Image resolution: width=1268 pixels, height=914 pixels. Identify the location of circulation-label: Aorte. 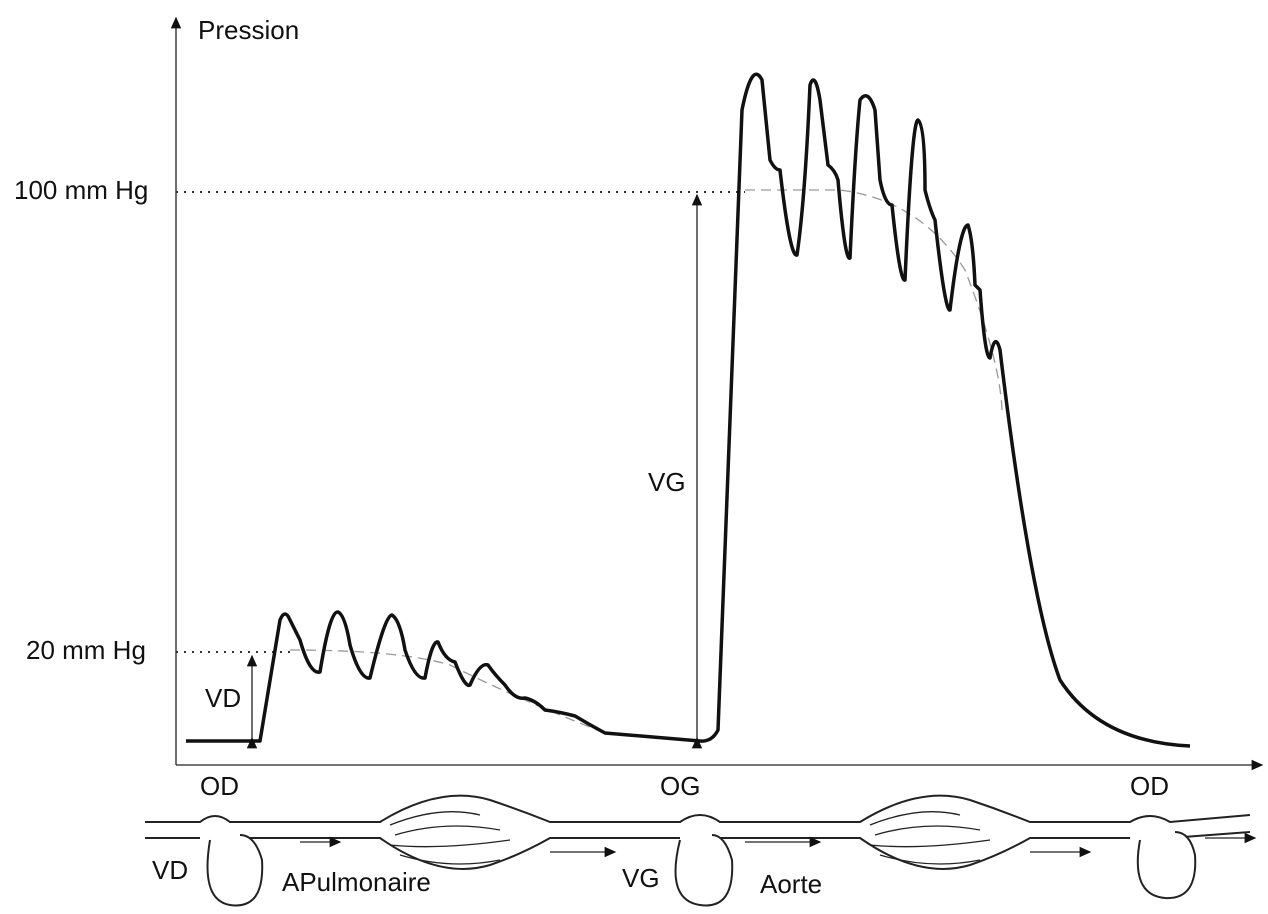
(791, 884).